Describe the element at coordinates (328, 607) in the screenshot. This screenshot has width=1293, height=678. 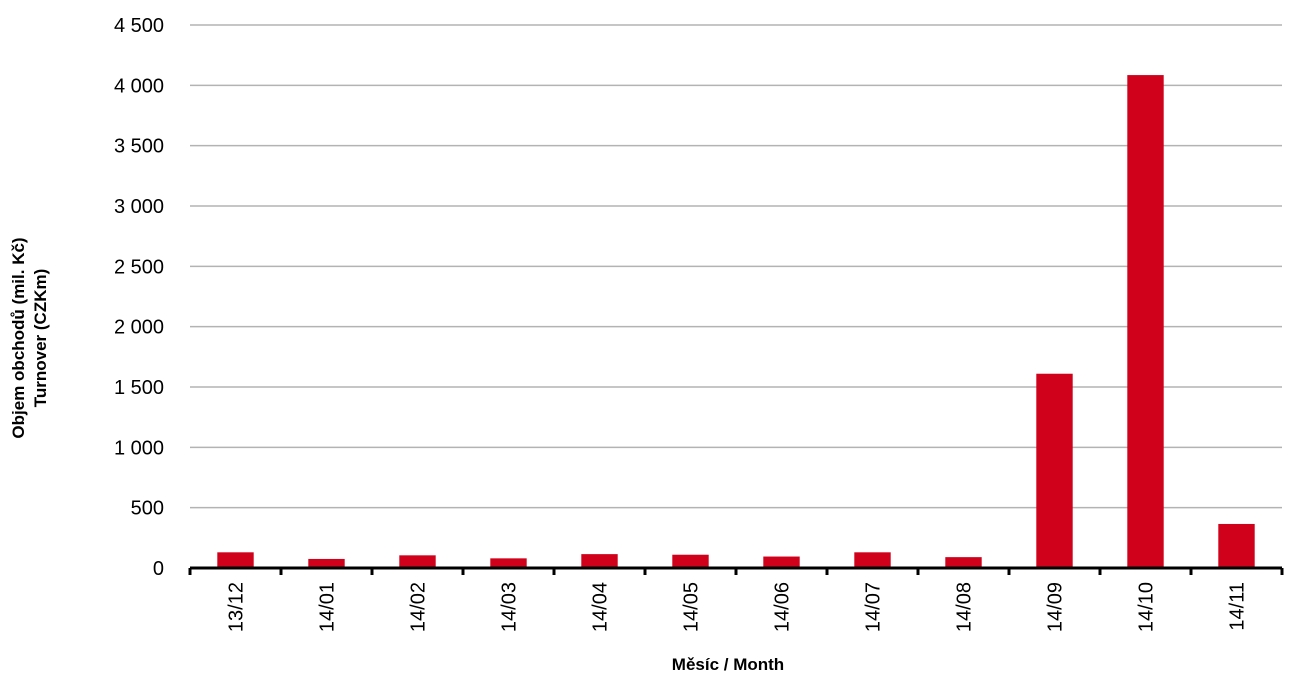
I see `x-tick-label: 14/01` at that location.